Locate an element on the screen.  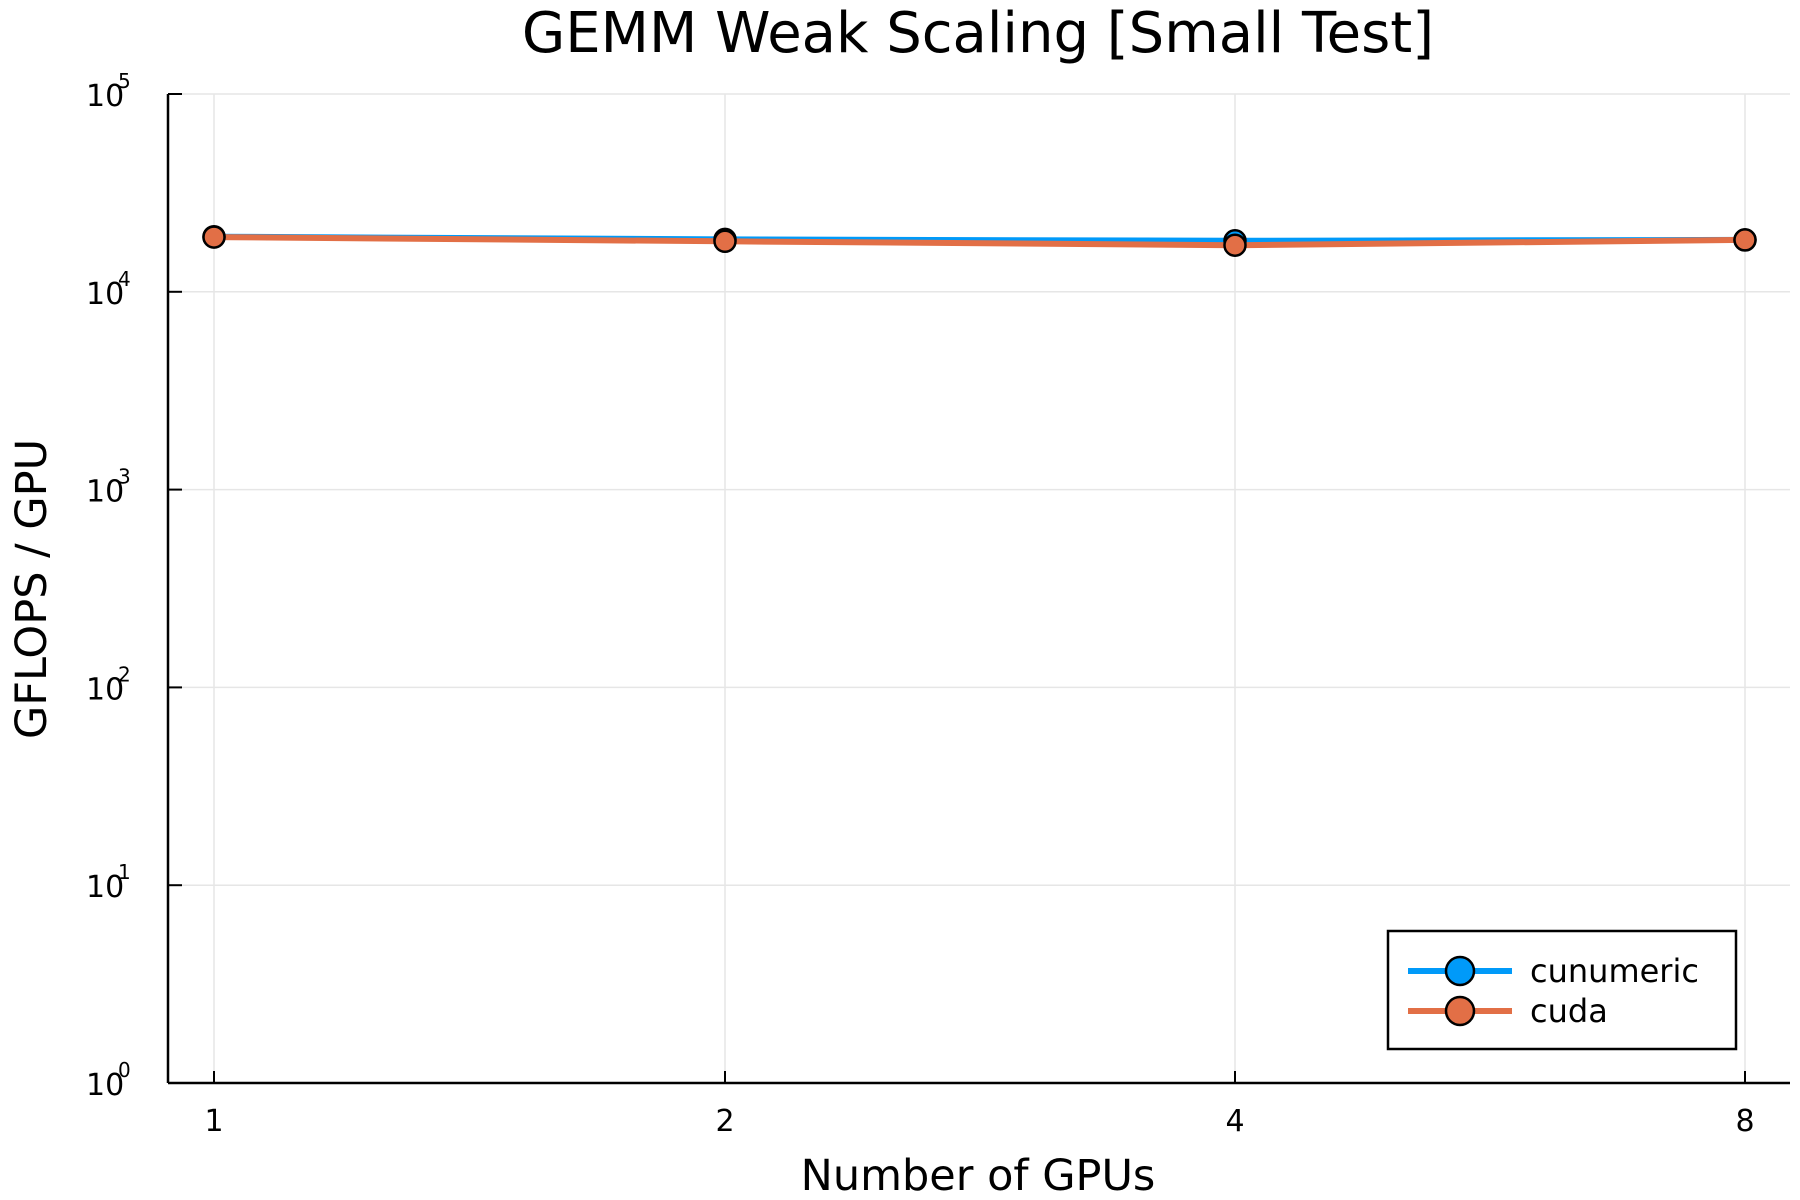
y-tick-exponent: 2 is located at coordinates (124, 674).